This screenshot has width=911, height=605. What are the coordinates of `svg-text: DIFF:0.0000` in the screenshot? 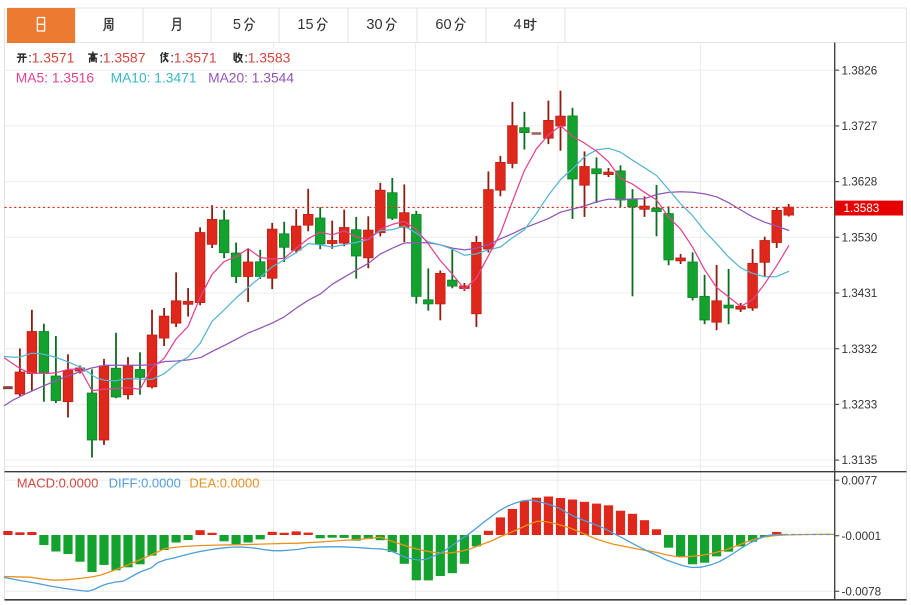 It's located at (145, 483).